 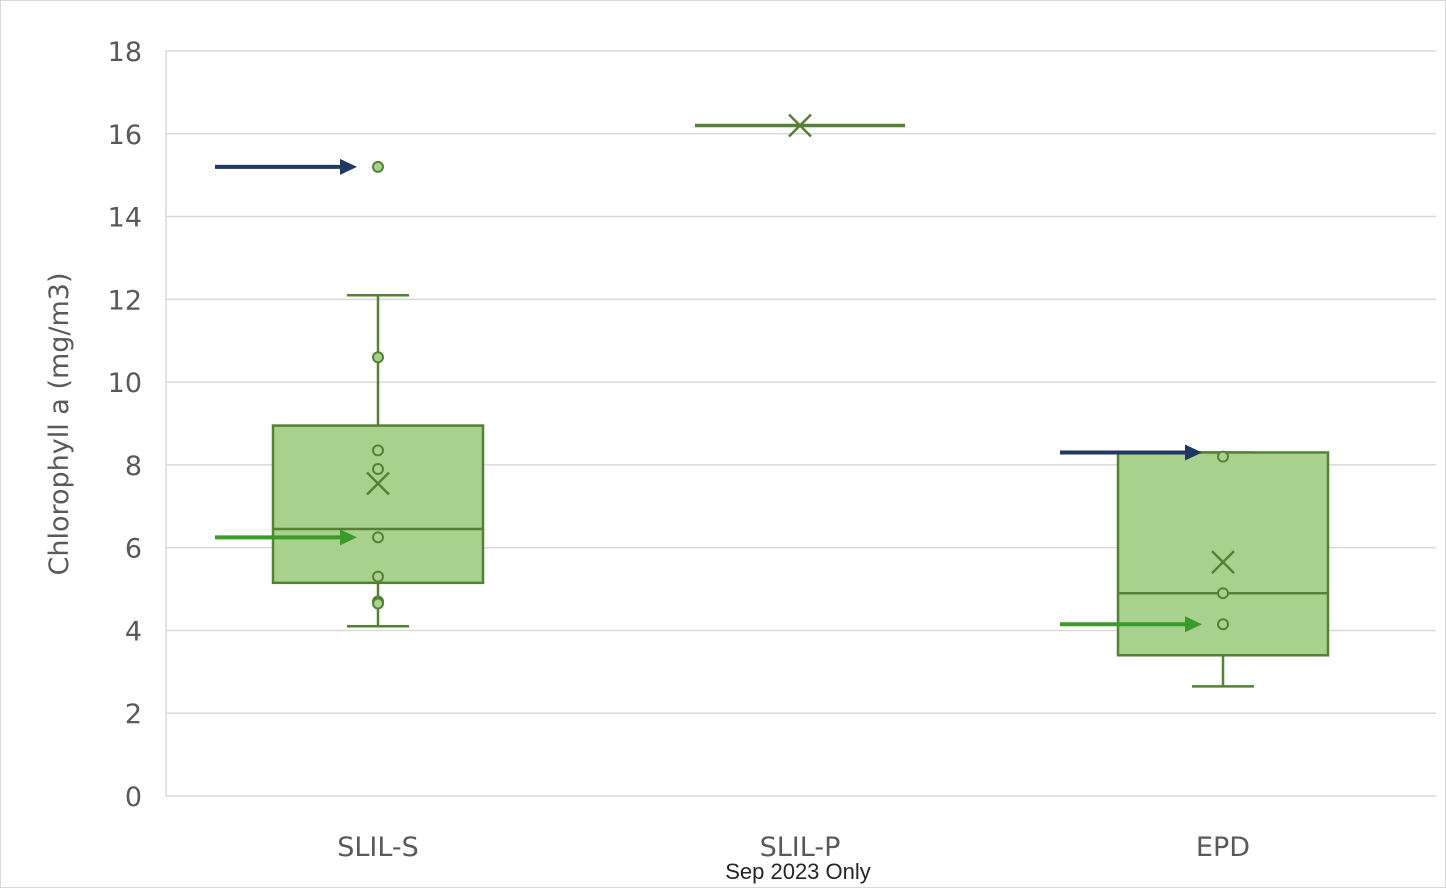 What do you see at coordinates (378, 166) in the screenshot?
I see `outlier-point` at bounding box center [378, 166].